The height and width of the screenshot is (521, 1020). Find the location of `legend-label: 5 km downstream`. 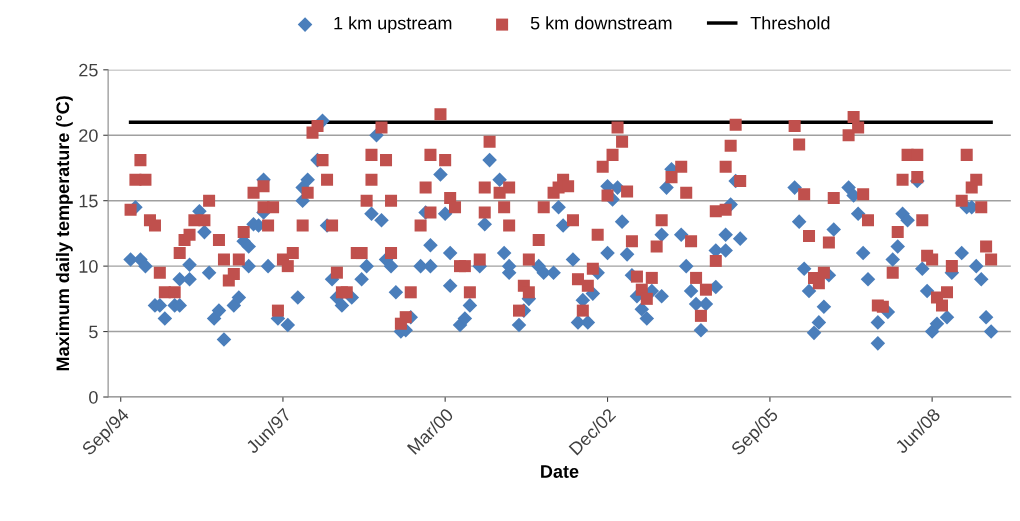

legend-label: 5 km downstream is located at coordinates (601, 23).